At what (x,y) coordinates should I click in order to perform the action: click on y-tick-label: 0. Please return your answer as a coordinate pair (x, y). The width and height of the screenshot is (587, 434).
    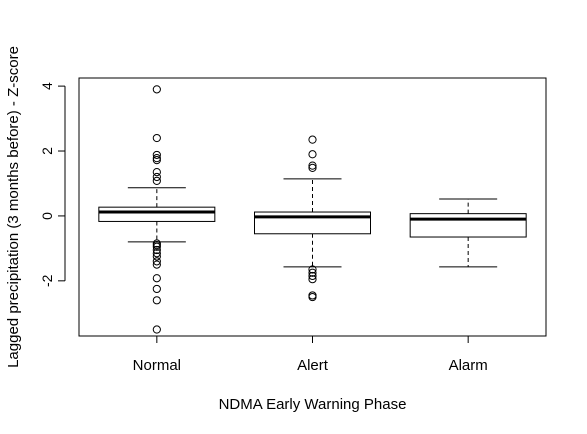
    Looking at the image, I should click on (47, 216).